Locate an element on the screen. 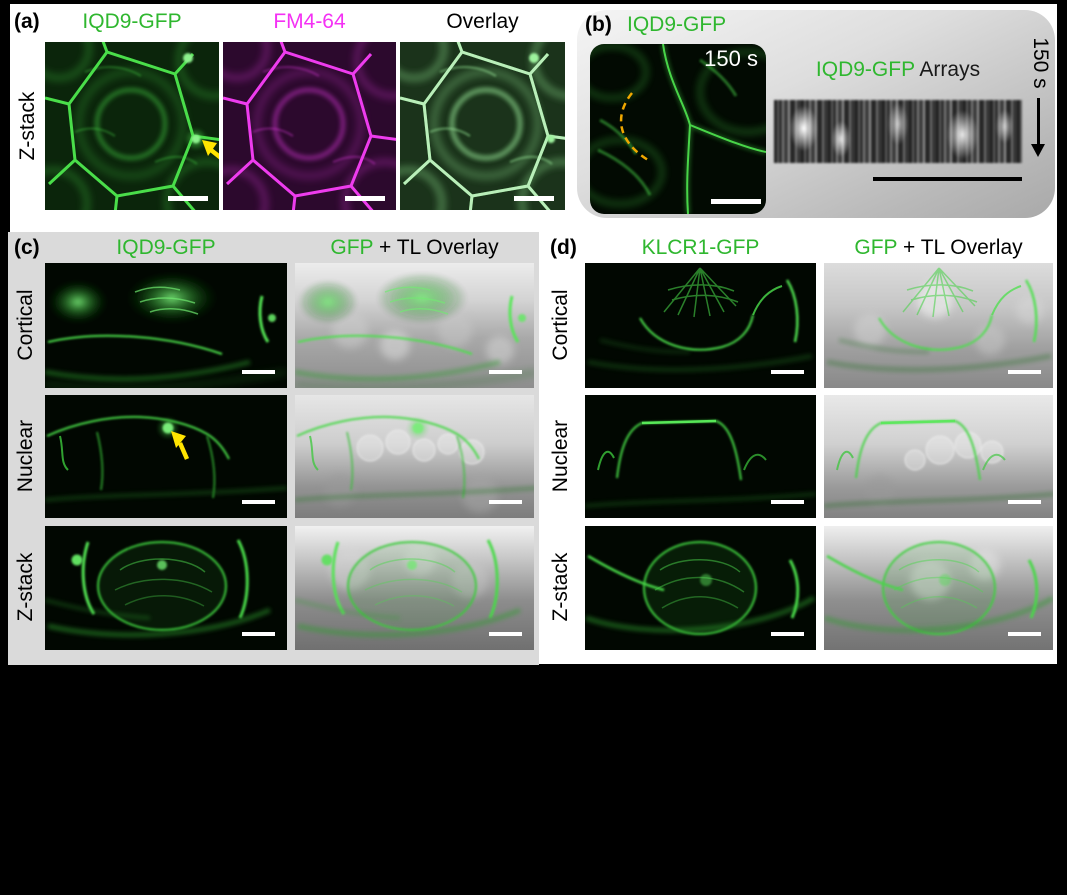 The height and width of the screenshot is (895, 1067). panel-a-row-label-zstack: Z-stack is located at coordinates (27, 126).